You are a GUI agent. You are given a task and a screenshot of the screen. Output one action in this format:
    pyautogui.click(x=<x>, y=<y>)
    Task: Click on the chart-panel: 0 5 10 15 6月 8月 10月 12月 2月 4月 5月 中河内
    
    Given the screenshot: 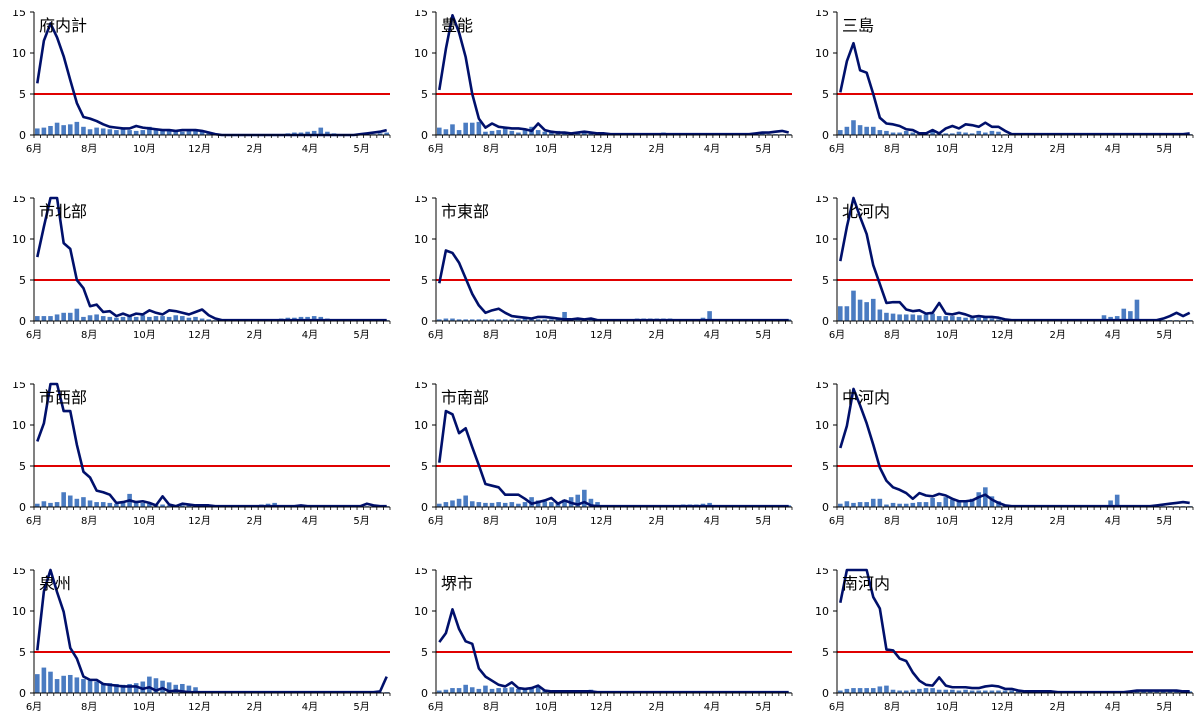 What is the action you would take?
    pyautogui.click(x=1004, y=454)
    